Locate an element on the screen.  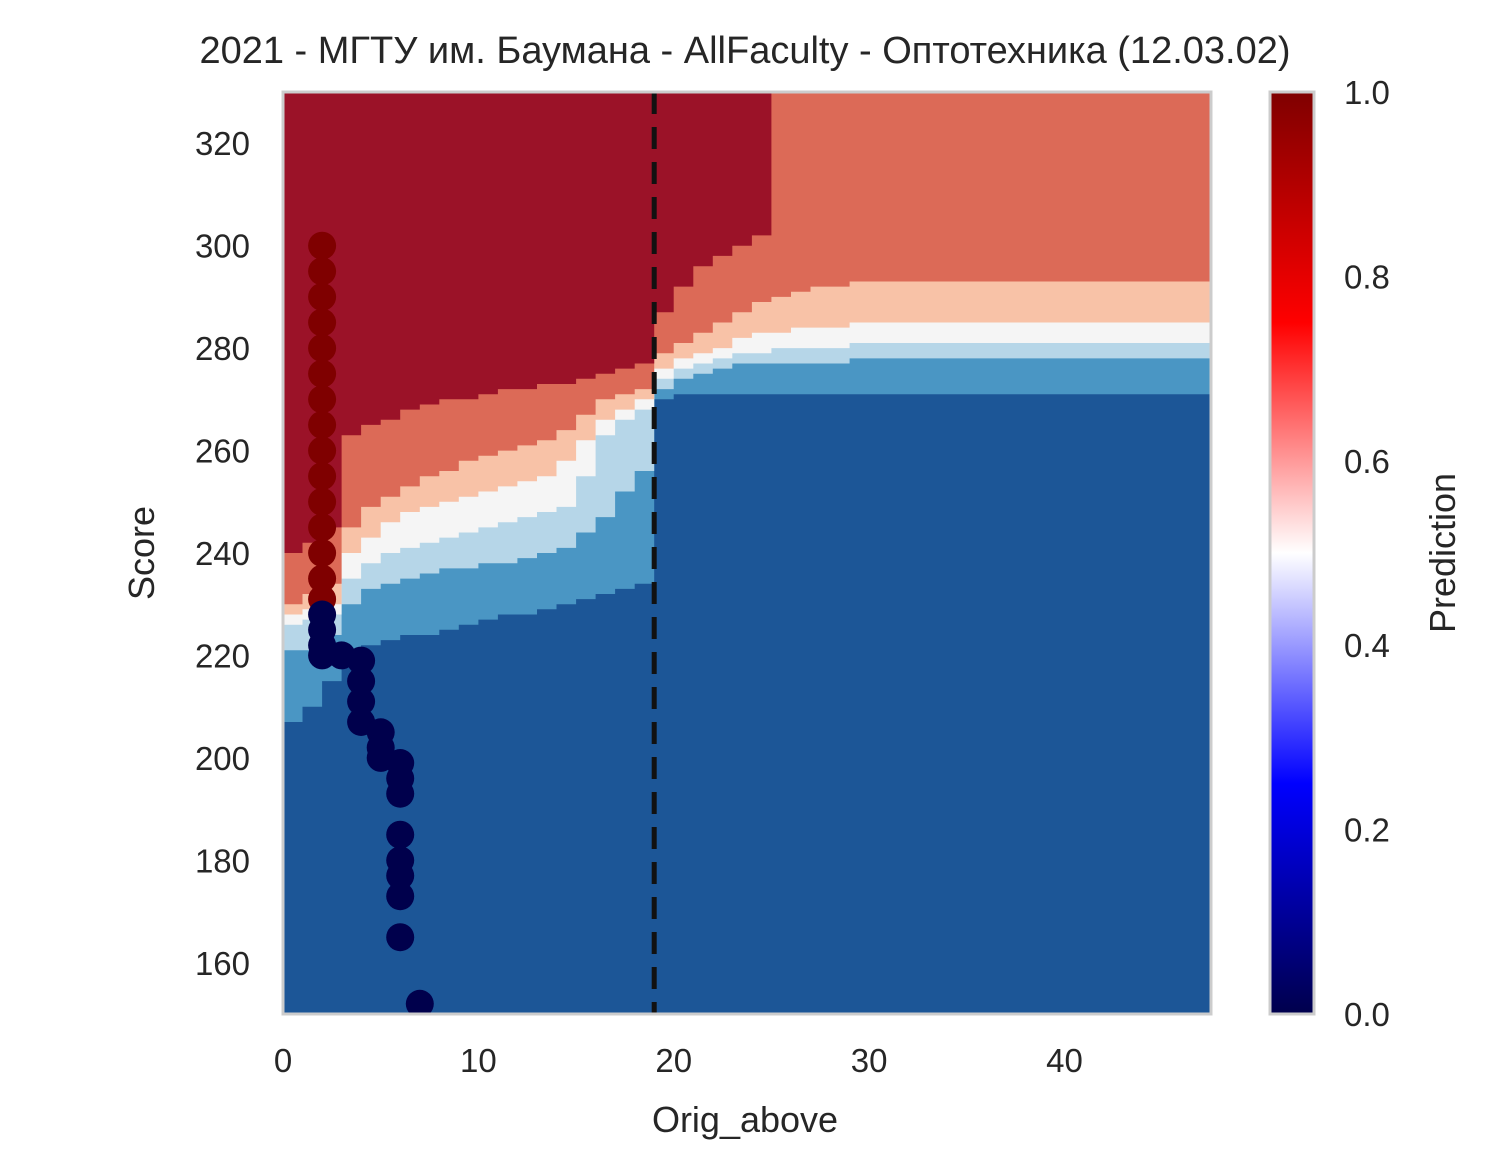
x-tick-label: 30 is located at coordinates (869, 1060).